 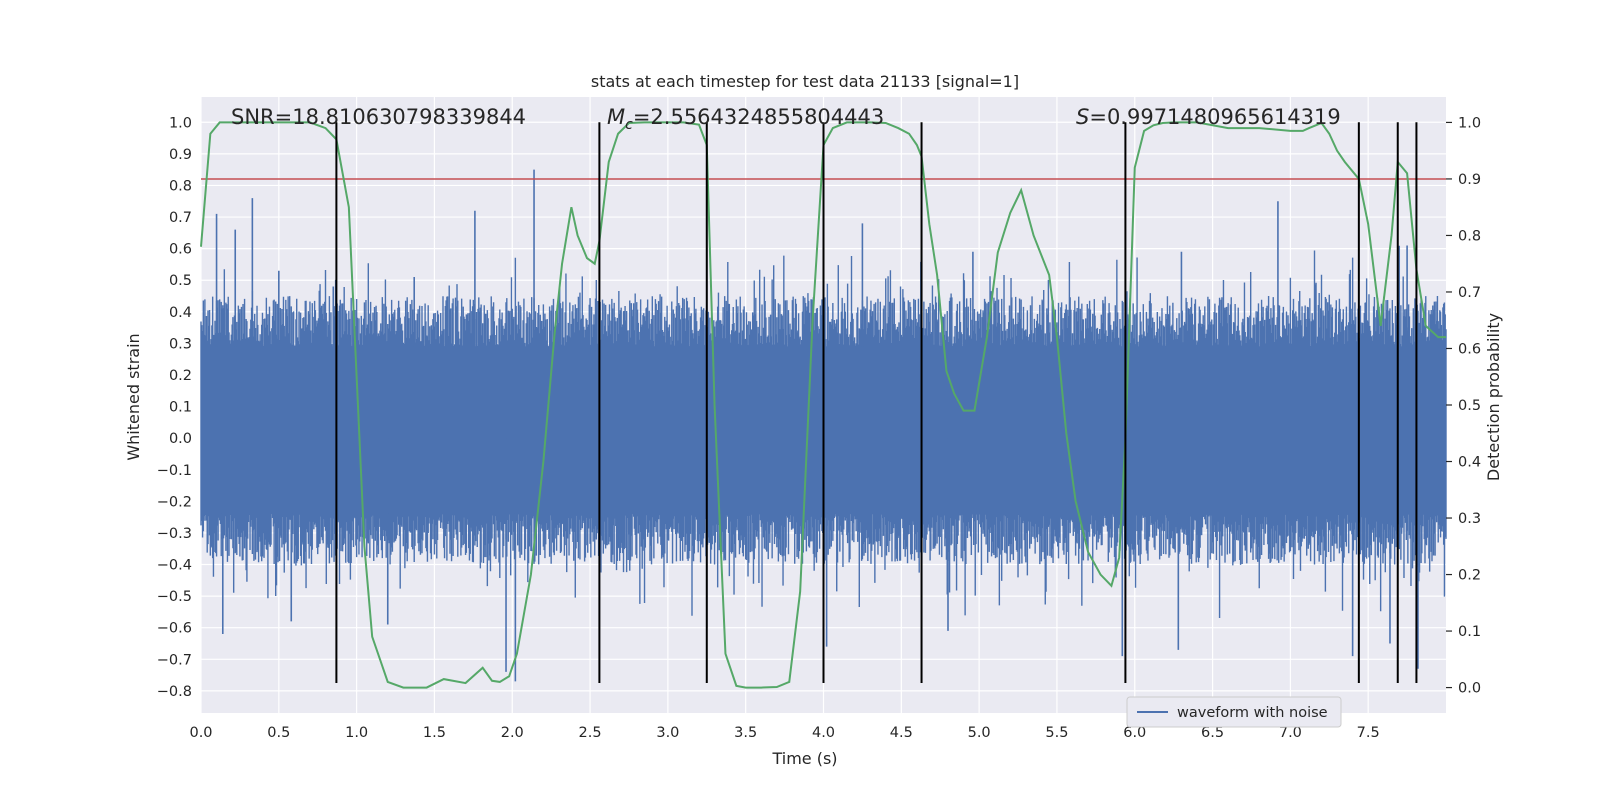 I want to click on y-left-tick-label: 0.2, so click(x=180, y=376).